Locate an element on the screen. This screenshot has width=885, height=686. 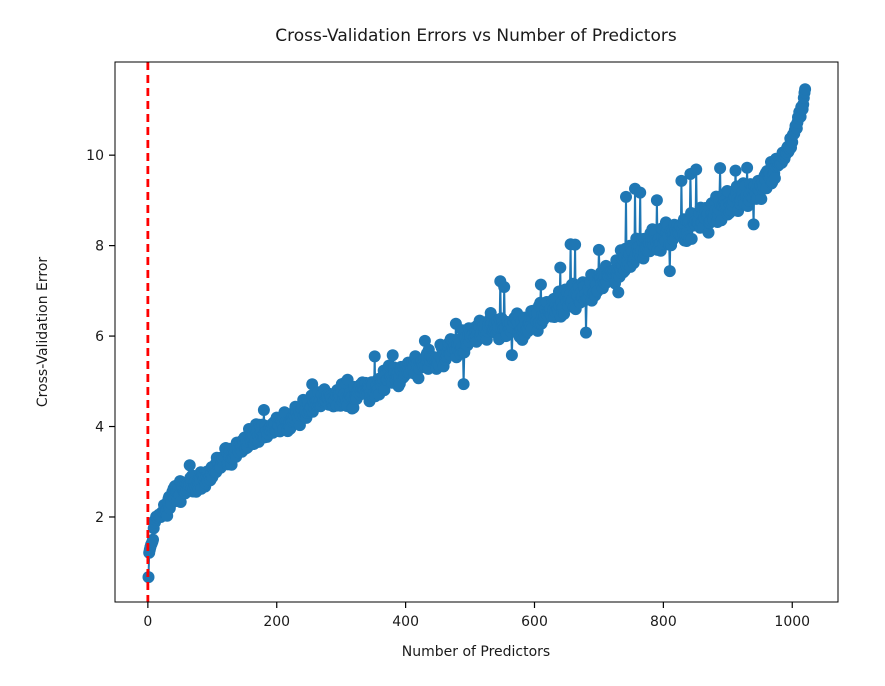
x-tick-label: 1000 is located at coordinates (792, 622).